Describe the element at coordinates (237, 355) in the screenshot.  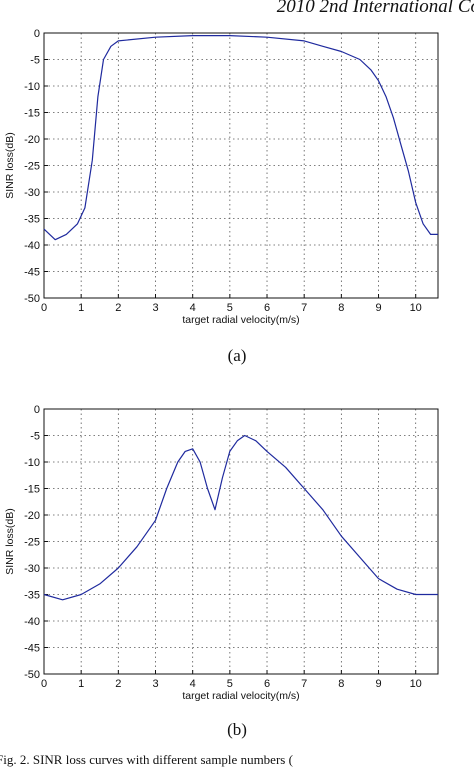
I see `caption-a: (a)` at that location.